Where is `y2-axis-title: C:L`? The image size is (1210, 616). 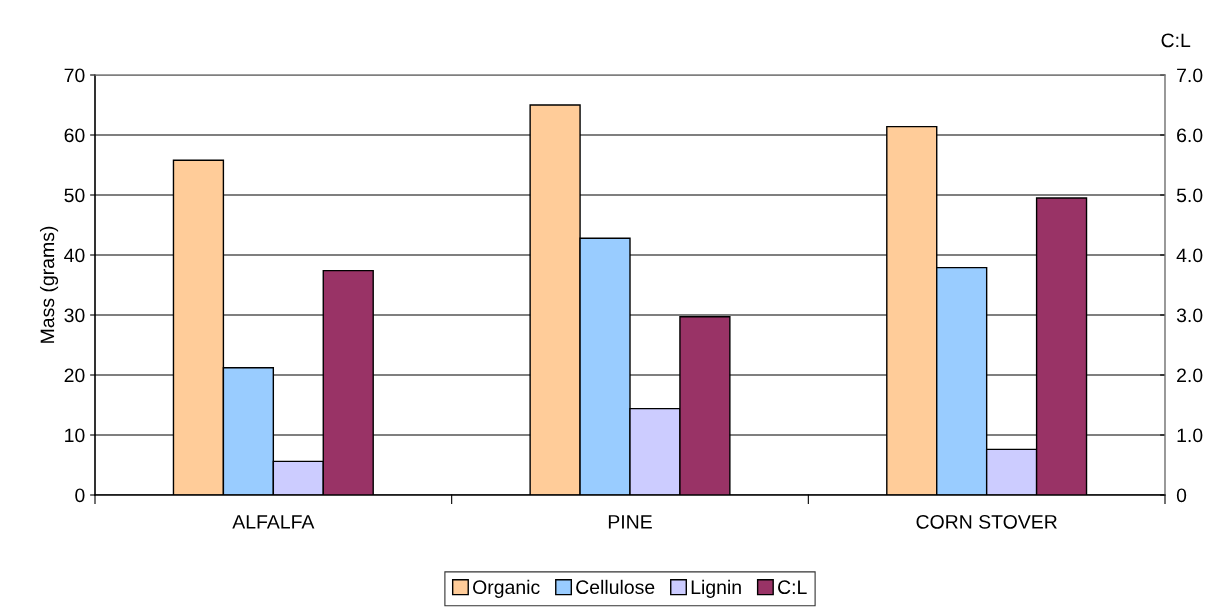
y2-axis-title: C:L is located at coordinates (1176, 40).